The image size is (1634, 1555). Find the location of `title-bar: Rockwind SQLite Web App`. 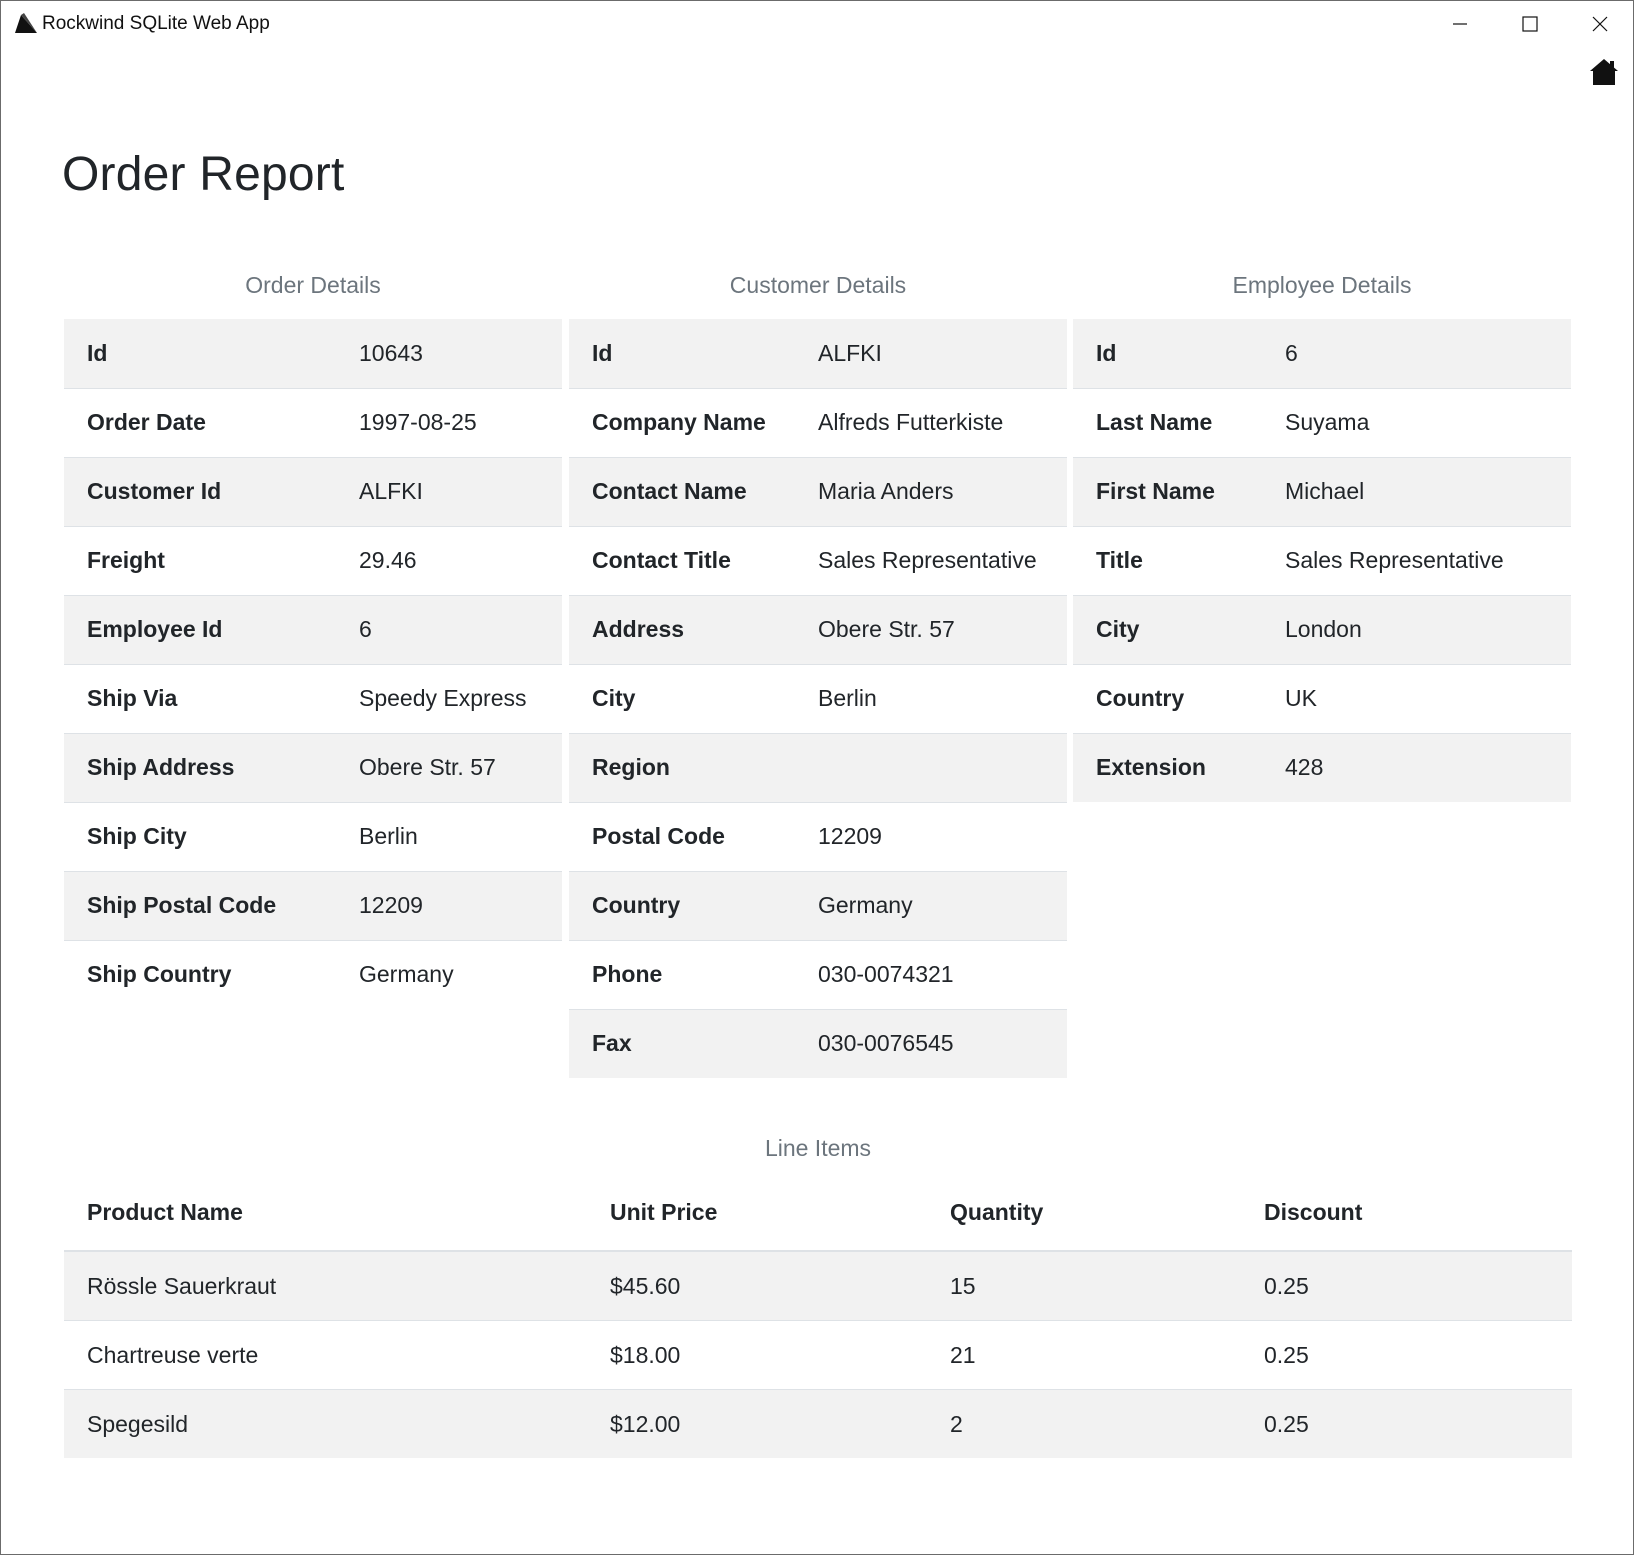

title-bar: Rockwind SQLite Web App is located at coordinates (817, 24).